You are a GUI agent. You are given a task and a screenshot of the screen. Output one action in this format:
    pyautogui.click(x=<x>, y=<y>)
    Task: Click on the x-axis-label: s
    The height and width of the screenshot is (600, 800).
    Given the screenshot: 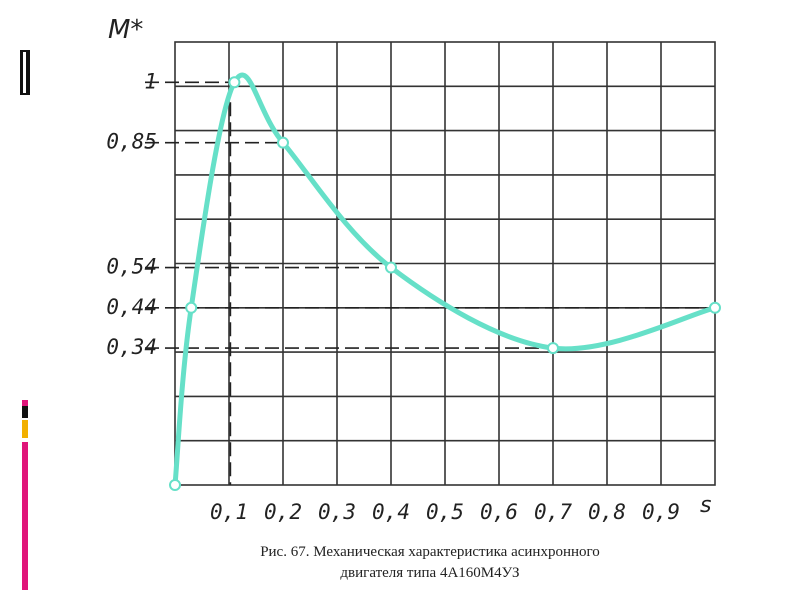 What is the action you would take?
    pyautogui.click(x=705, y=505)
    